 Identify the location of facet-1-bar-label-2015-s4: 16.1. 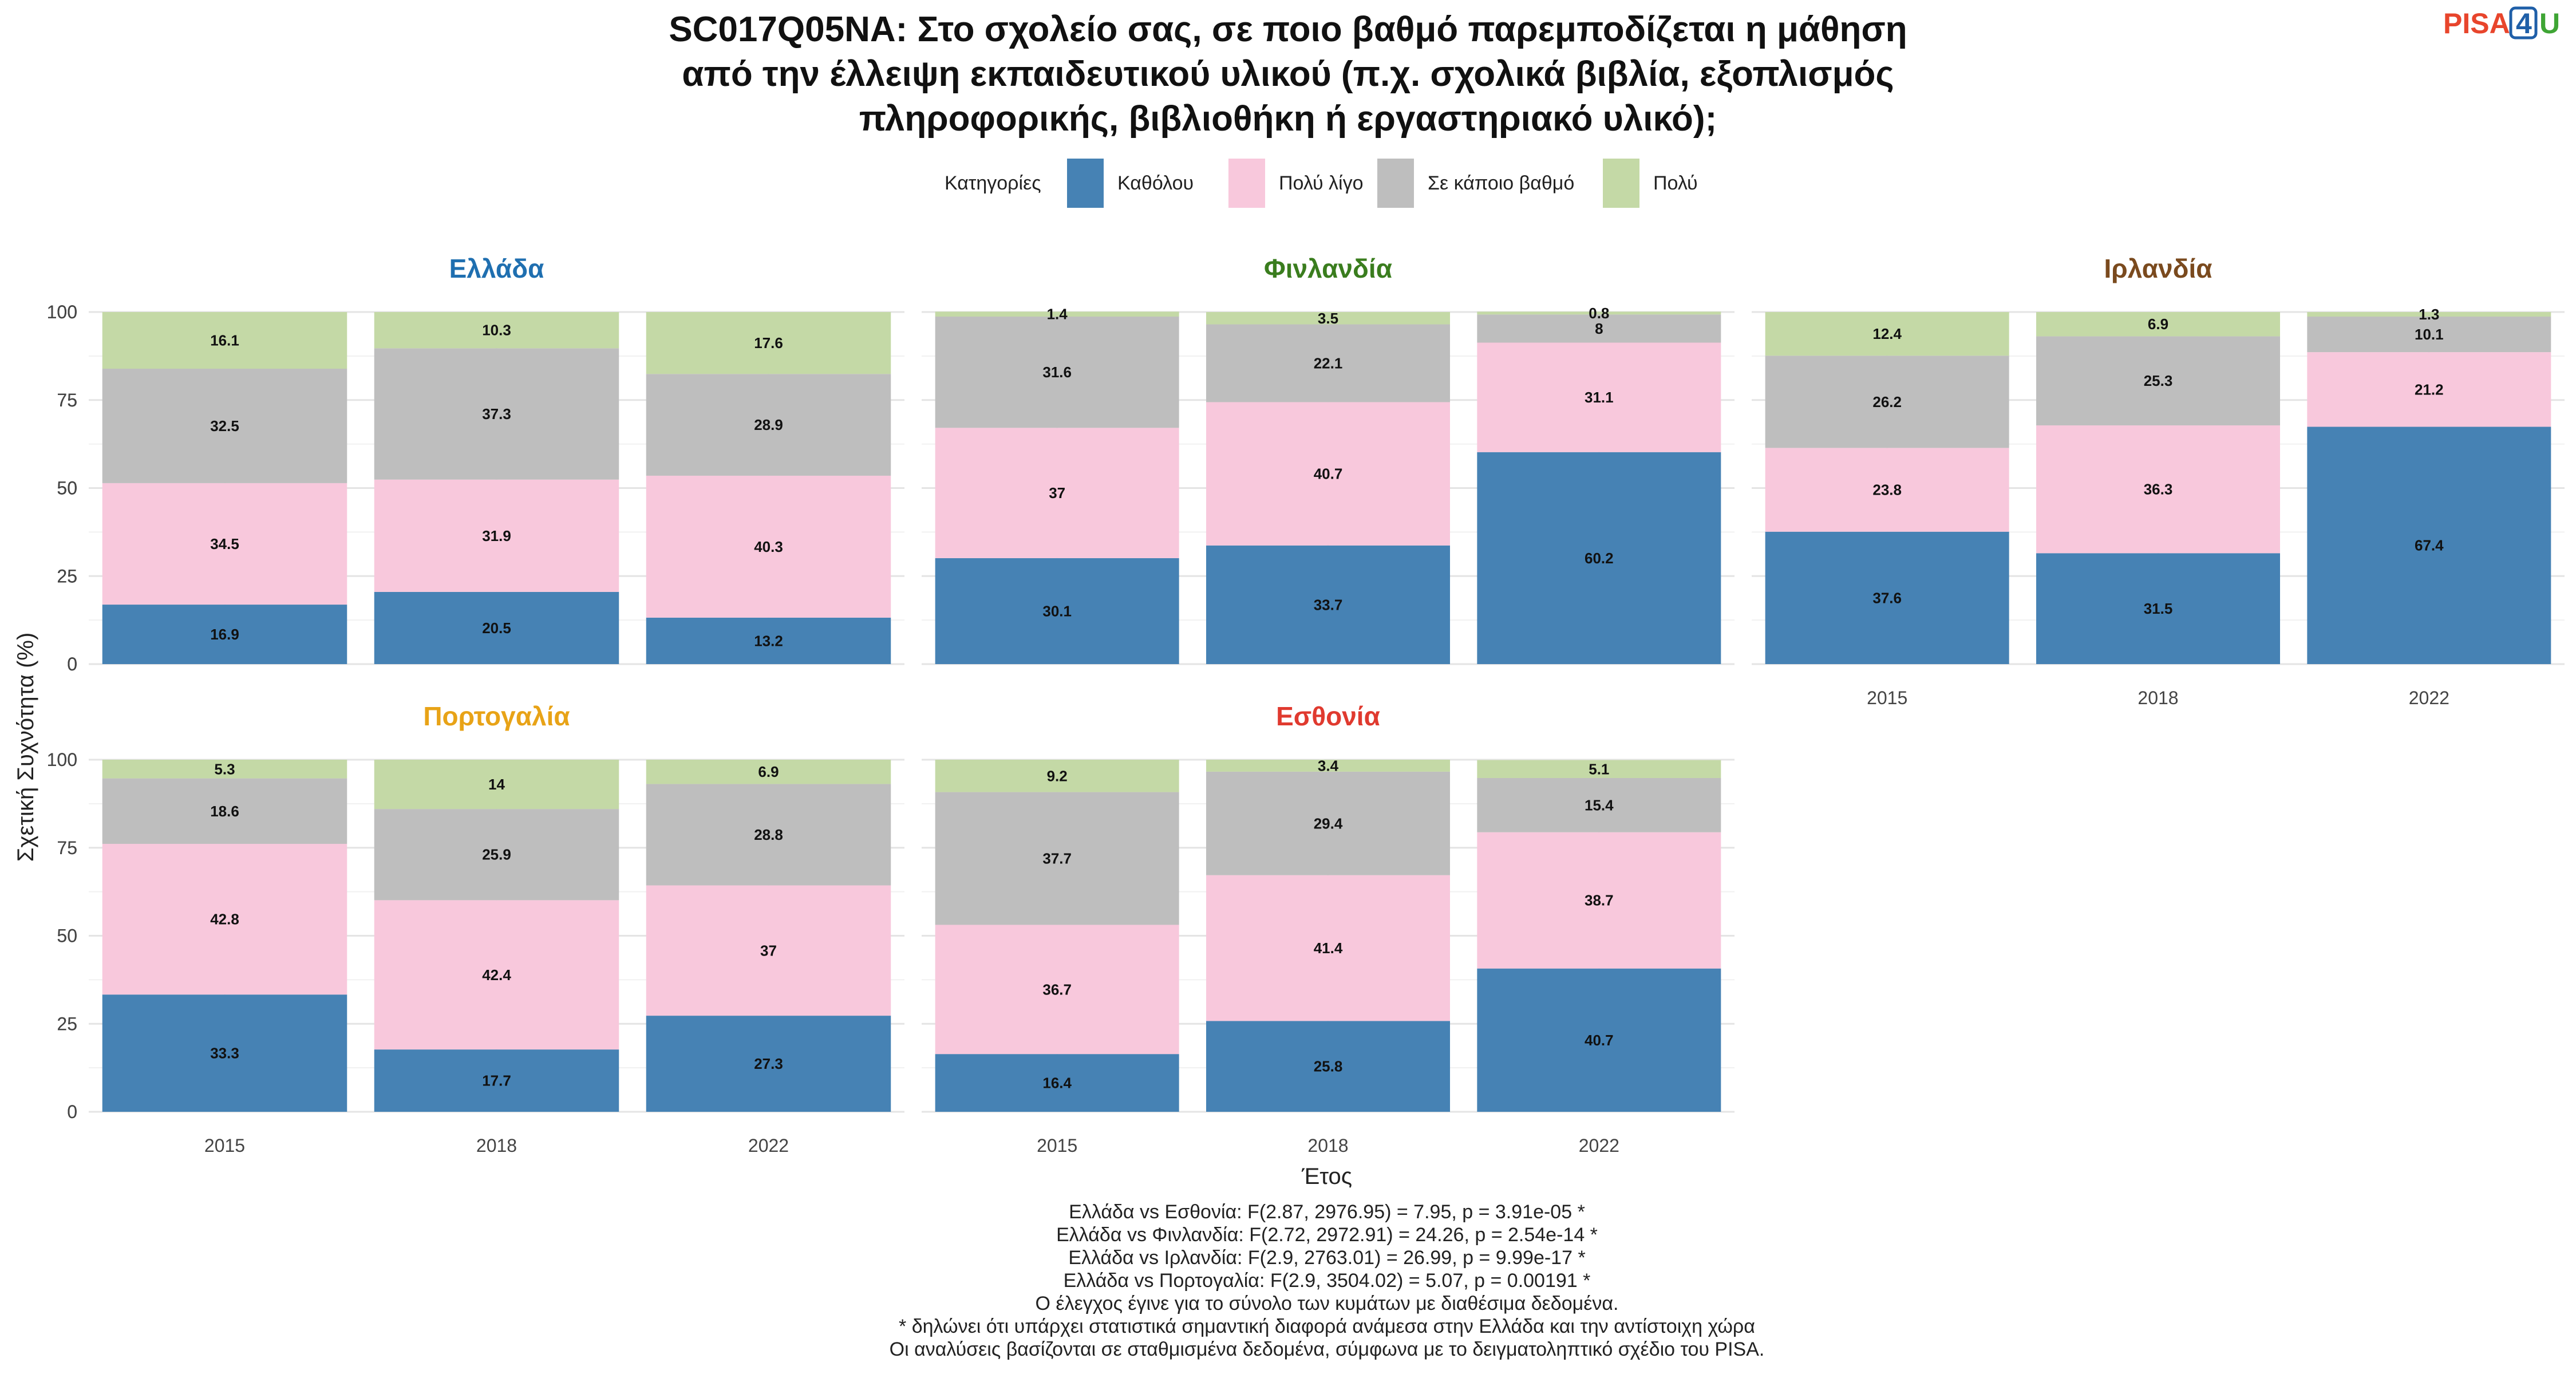
(224, 340).